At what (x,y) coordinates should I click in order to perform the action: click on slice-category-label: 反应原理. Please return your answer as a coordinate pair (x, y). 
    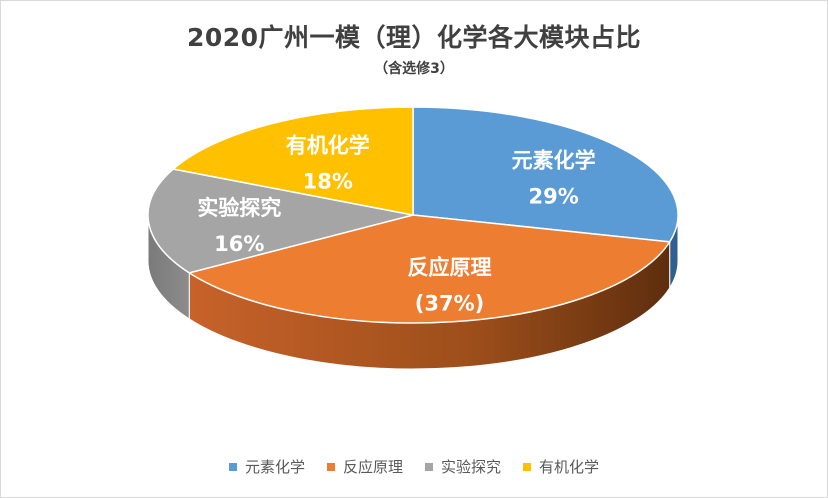
    Looking at the image, I should click on (450, 267).